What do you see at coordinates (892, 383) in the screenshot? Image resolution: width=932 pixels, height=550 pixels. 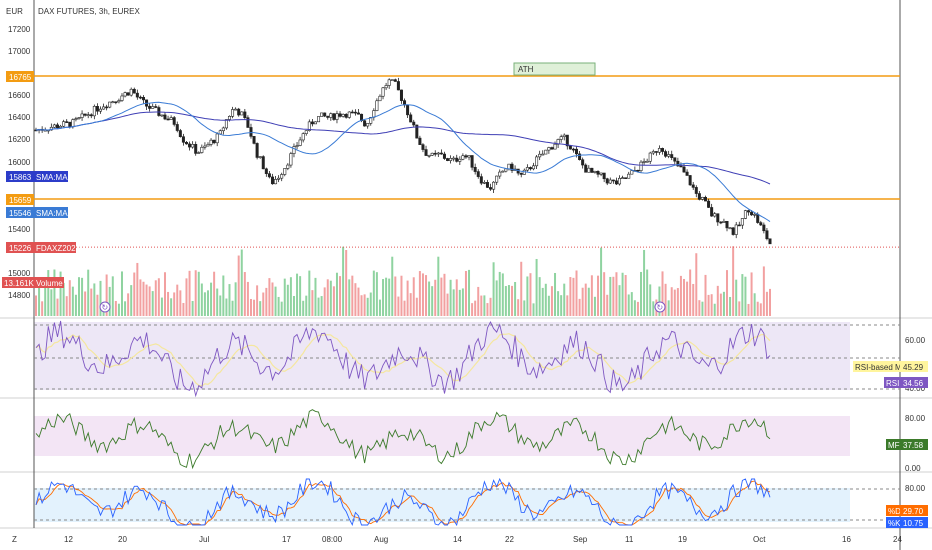 I see `svg-text: RSI` at bounding box center [892, 383].